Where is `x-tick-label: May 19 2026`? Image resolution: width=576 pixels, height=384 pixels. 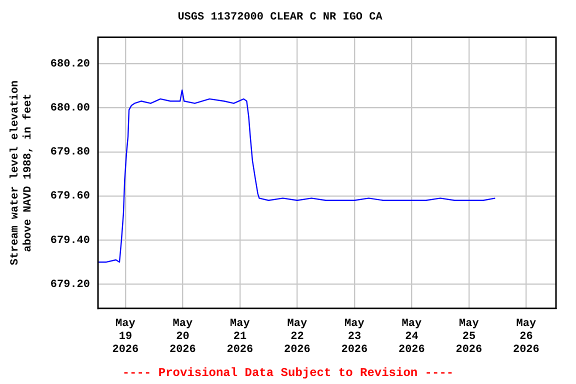 x-tick-label: May 19 2026 is located at coordinates (125, 337).